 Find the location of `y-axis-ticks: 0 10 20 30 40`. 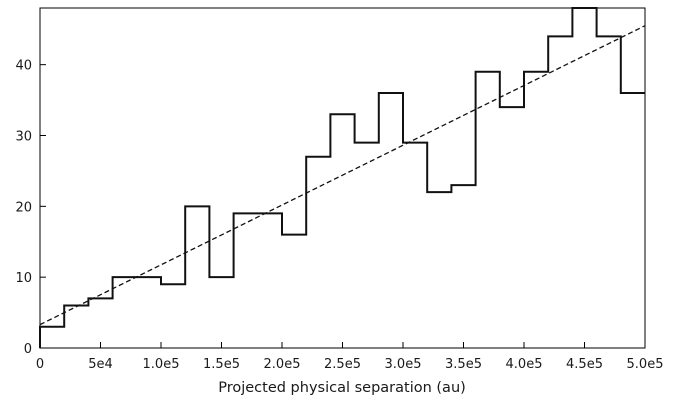

y-axis-ticks: 0 10 20 30 40 is located at coordinates (30, 208).